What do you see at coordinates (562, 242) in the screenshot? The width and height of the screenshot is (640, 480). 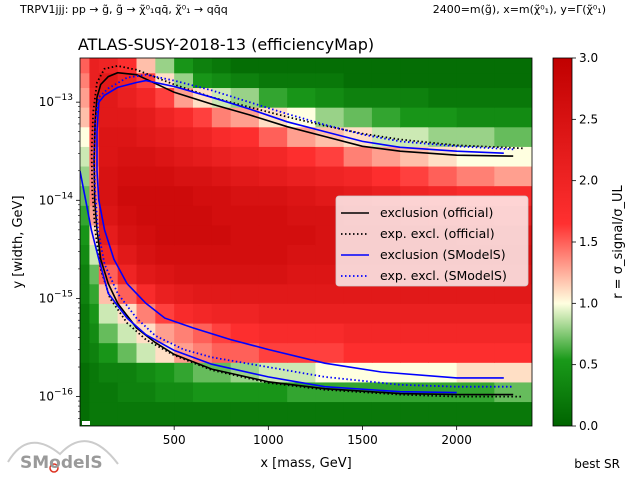 I see `colorbar-gradient` at bounding box center [562, 242].